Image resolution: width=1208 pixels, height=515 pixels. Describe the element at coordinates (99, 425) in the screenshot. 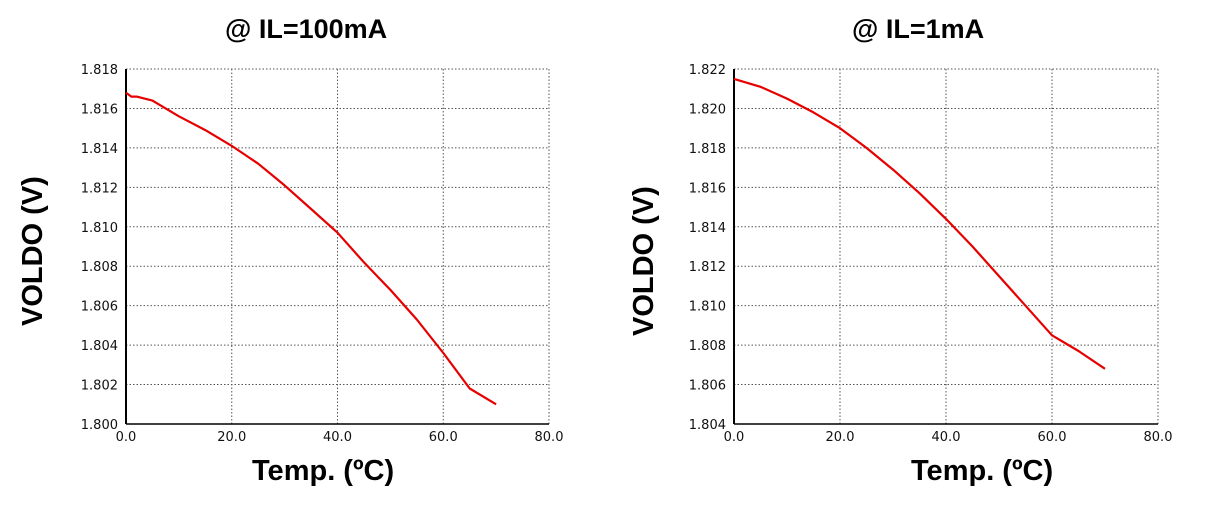

I see `y-tick-label: 1.800` at that location.